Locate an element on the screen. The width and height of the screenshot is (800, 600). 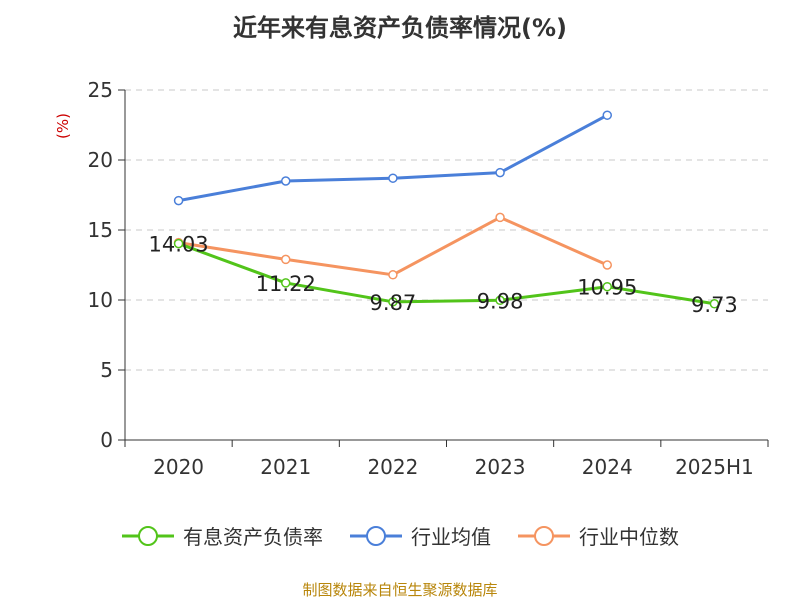
data-labels: 14.03 11.22 9.87 9.98 10.95 9.73 is located at coordinates (443, 275).